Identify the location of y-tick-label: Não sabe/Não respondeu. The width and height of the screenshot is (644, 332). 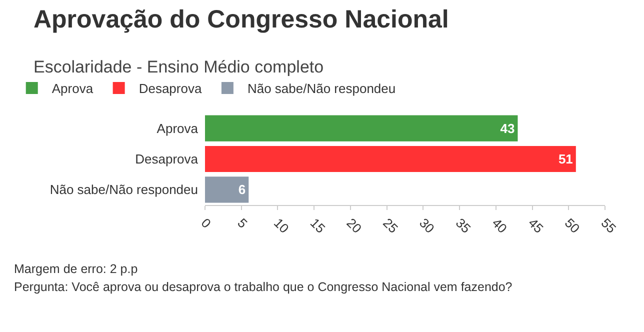
(124, 190).